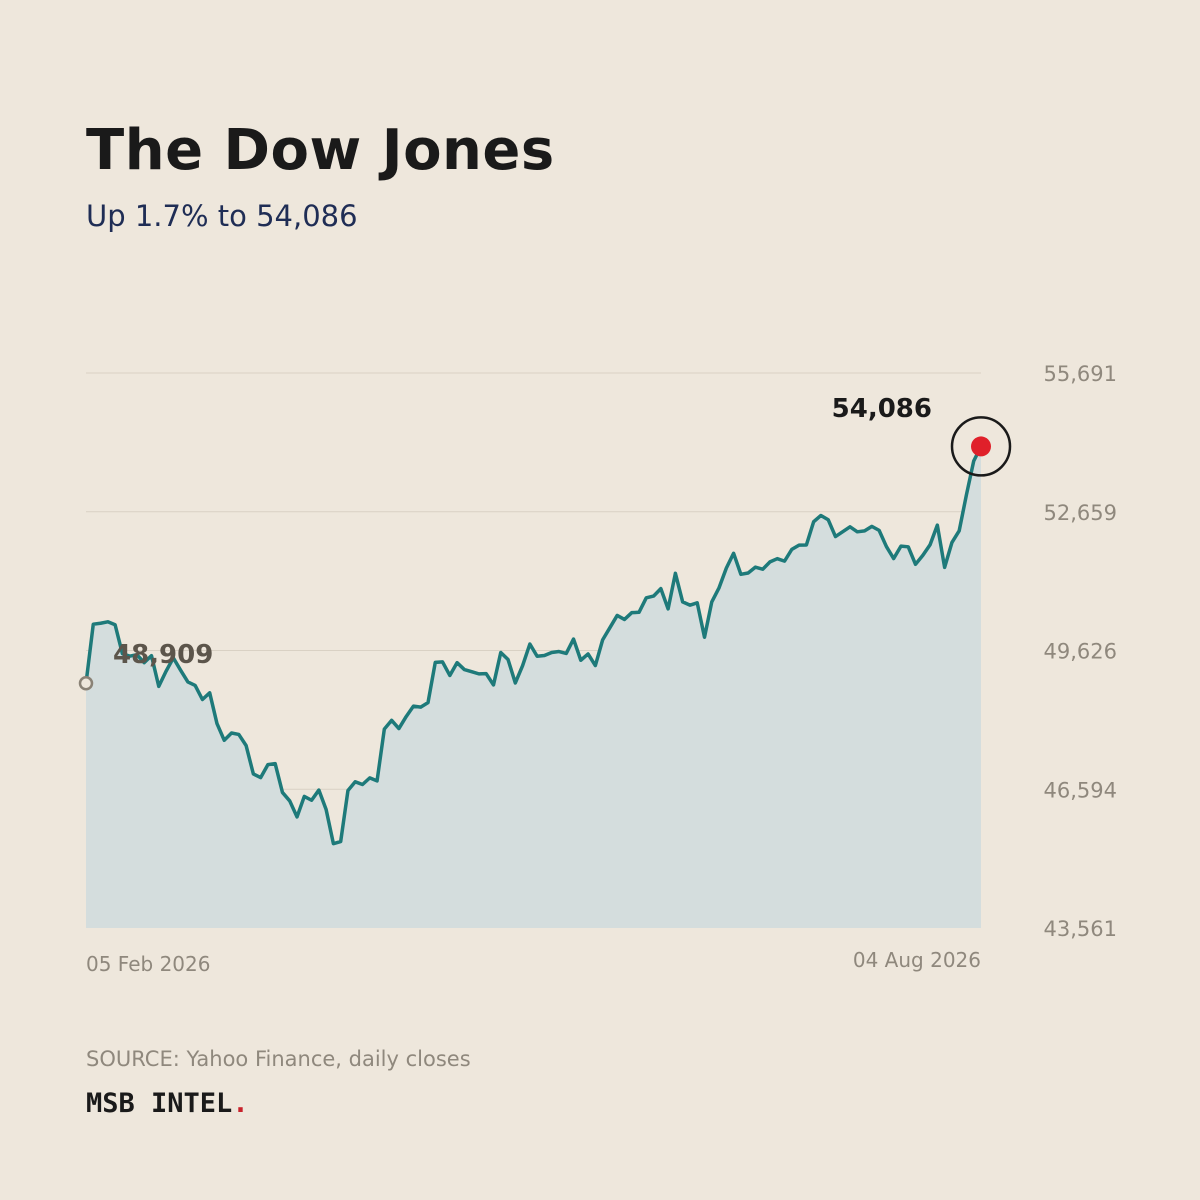 The width and height of the screenshot is (1200, 1200). What do you see at coordinates (148, 964) in the screenshot?
I see `x-tick-start: 05 Feb 2026` at bounding box center [148, 964].